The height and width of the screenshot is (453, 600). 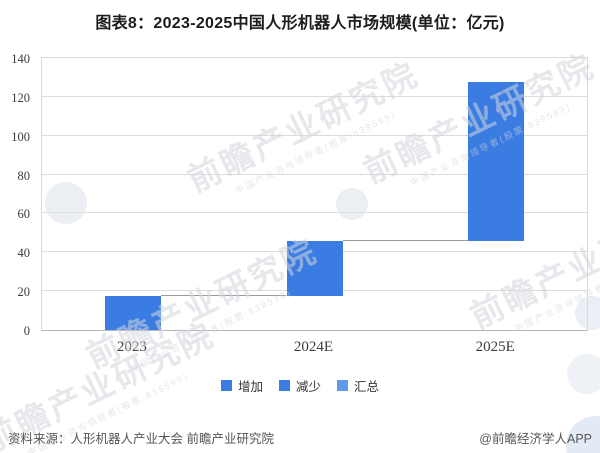 What do you see at coordinates (24, 175) in the screenshot?
I see `y-tick-label-80: 80` at bounding box center [24, 175].